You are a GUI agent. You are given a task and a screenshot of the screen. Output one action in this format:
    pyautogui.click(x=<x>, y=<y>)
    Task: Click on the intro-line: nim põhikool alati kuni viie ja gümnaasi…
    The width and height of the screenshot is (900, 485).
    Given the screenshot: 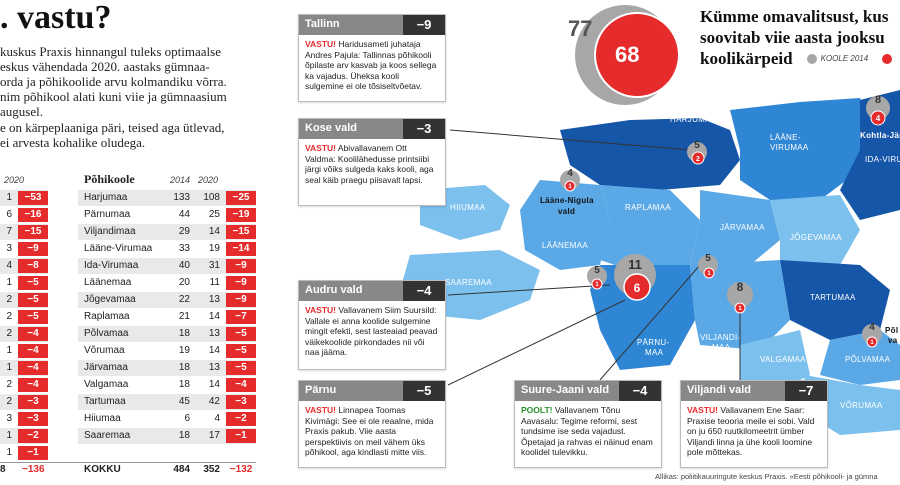 What is the action you would take?
    pyautogui.click(x=113, y=96)
    